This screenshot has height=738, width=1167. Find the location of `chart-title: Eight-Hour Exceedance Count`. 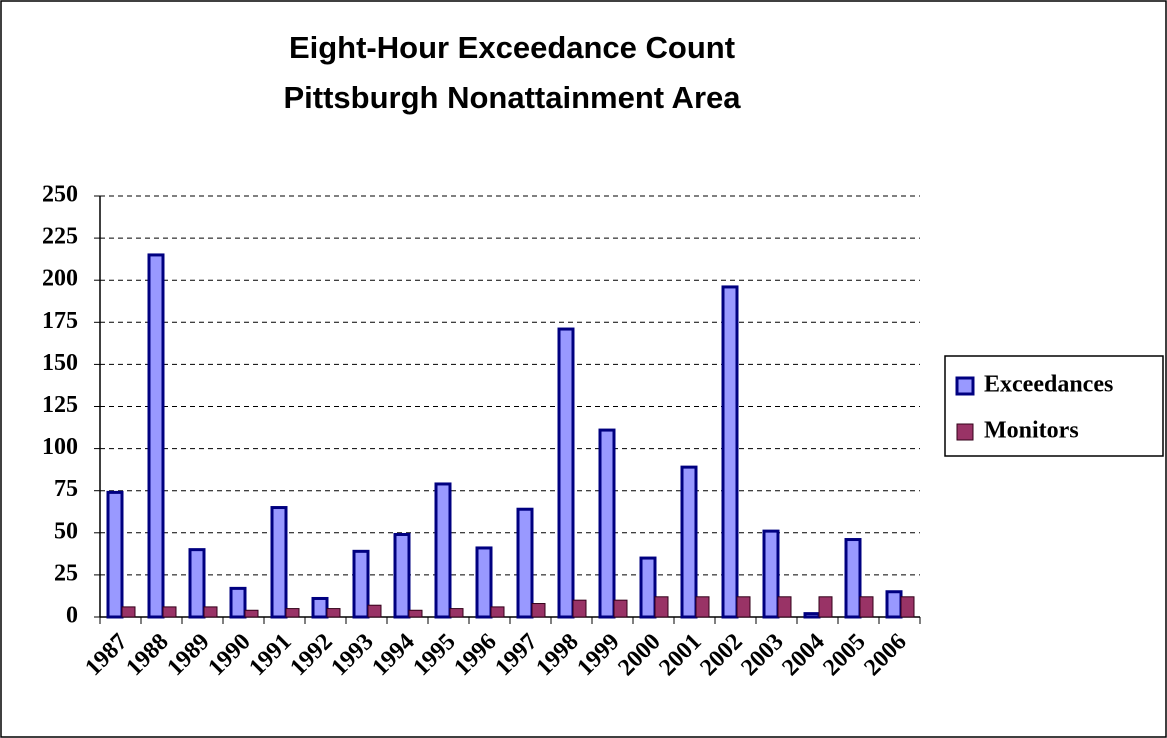

chart-title: Eight-Hour Exceedance Count is located at coordinates (512, 47).